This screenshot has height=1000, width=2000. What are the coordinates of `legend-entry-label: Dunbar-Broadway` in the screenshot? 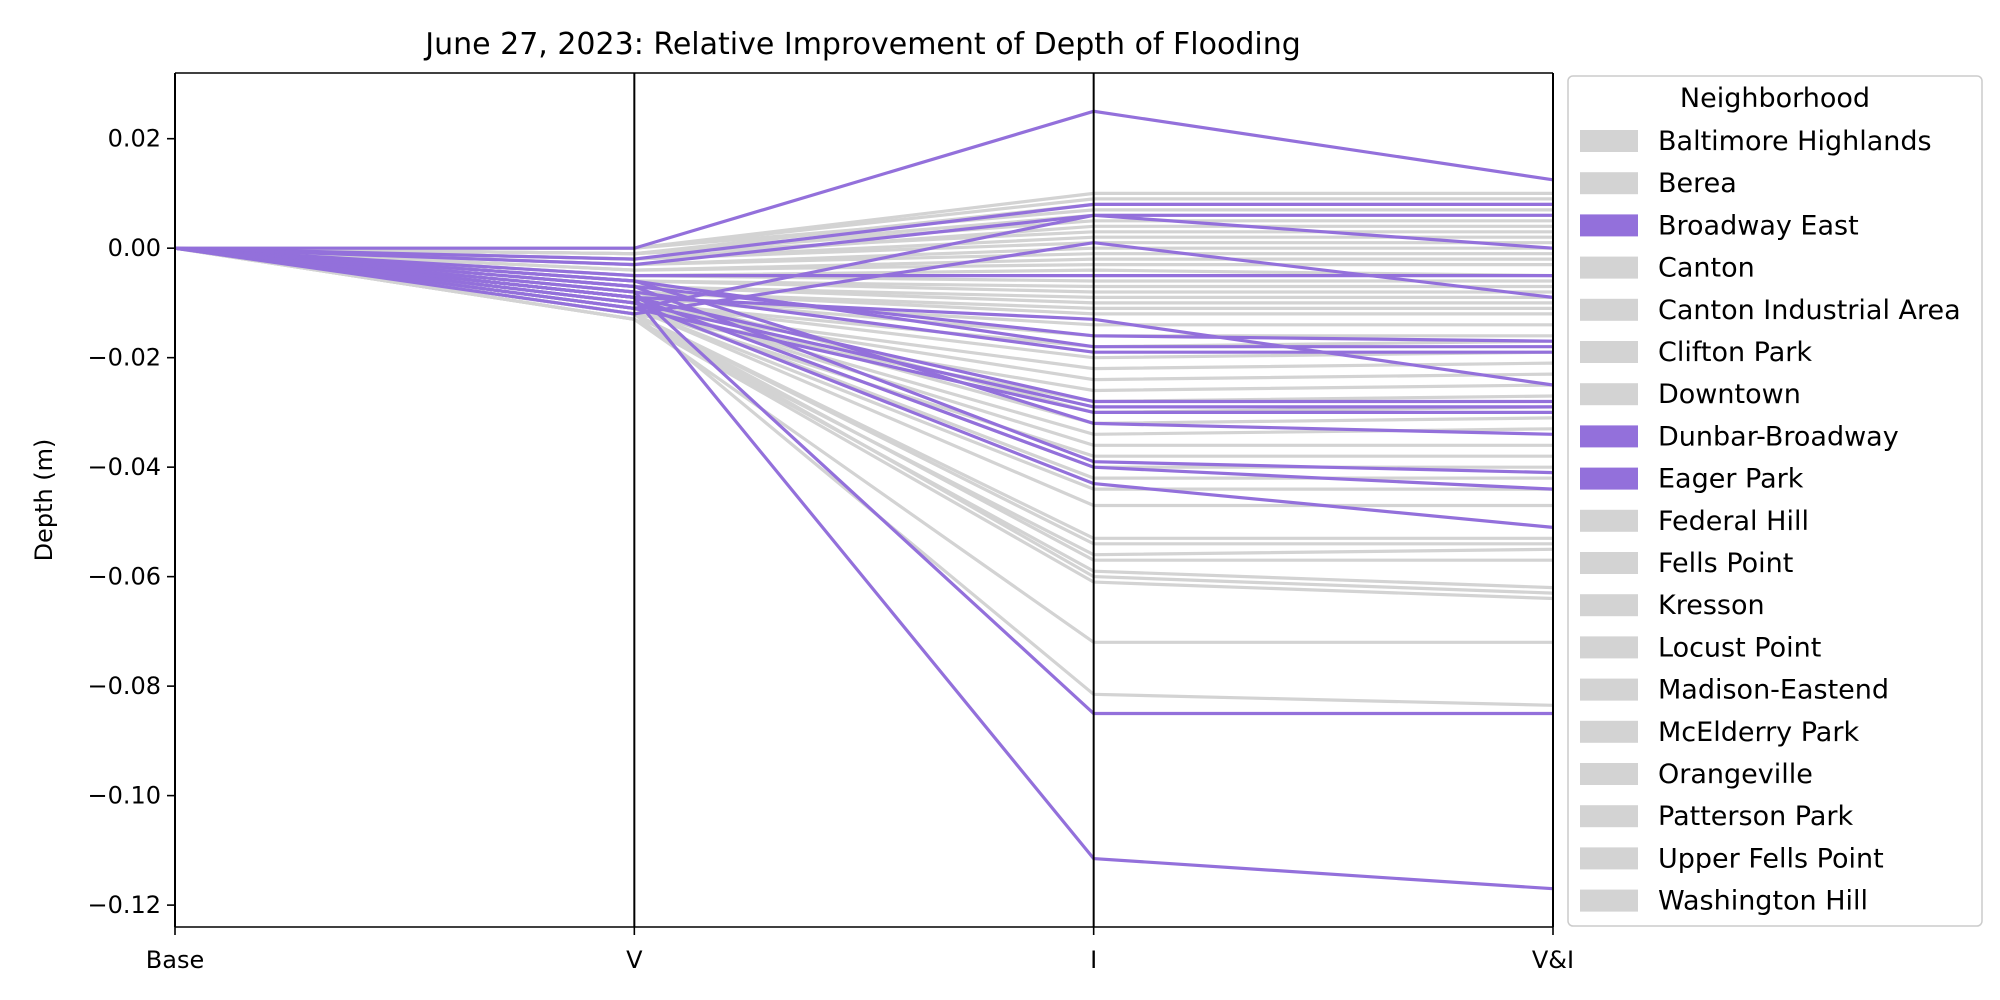 It's located at (1778, 436).